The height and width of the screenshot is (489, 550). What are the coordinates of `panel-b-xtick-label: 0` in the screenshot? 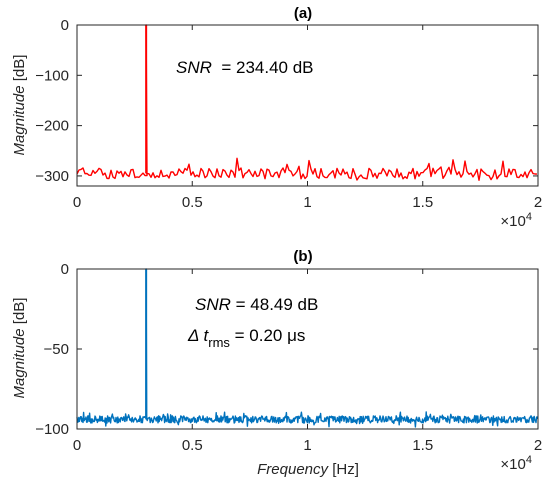 It's located at (77, 445).